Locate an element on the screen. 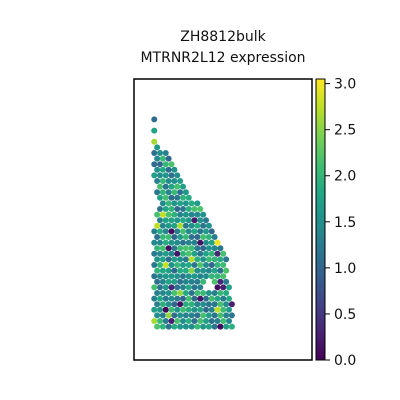  chart-title-line-2: MTRNR2L12 expression is located at coordinates (222, 58).